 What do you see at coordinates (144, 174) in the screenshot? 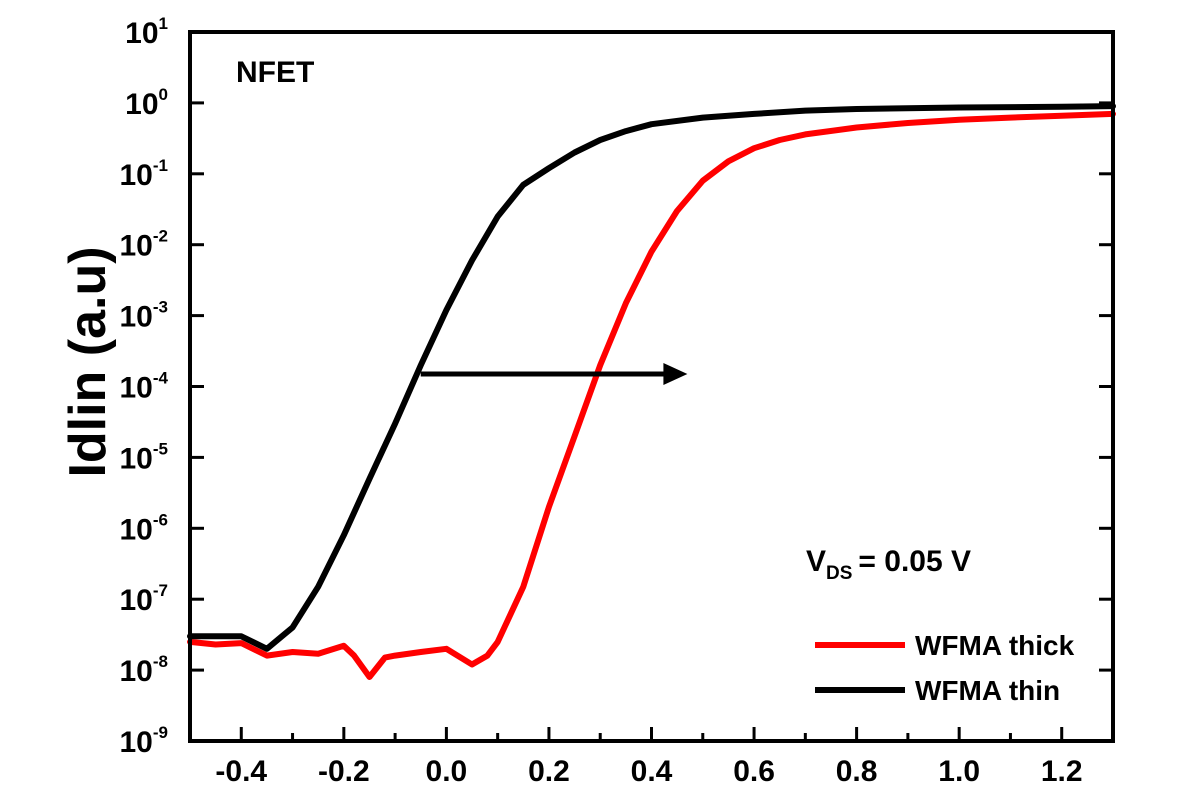
I see `y-tick-label: 10⁻¹` at bounding box center [144, 174].